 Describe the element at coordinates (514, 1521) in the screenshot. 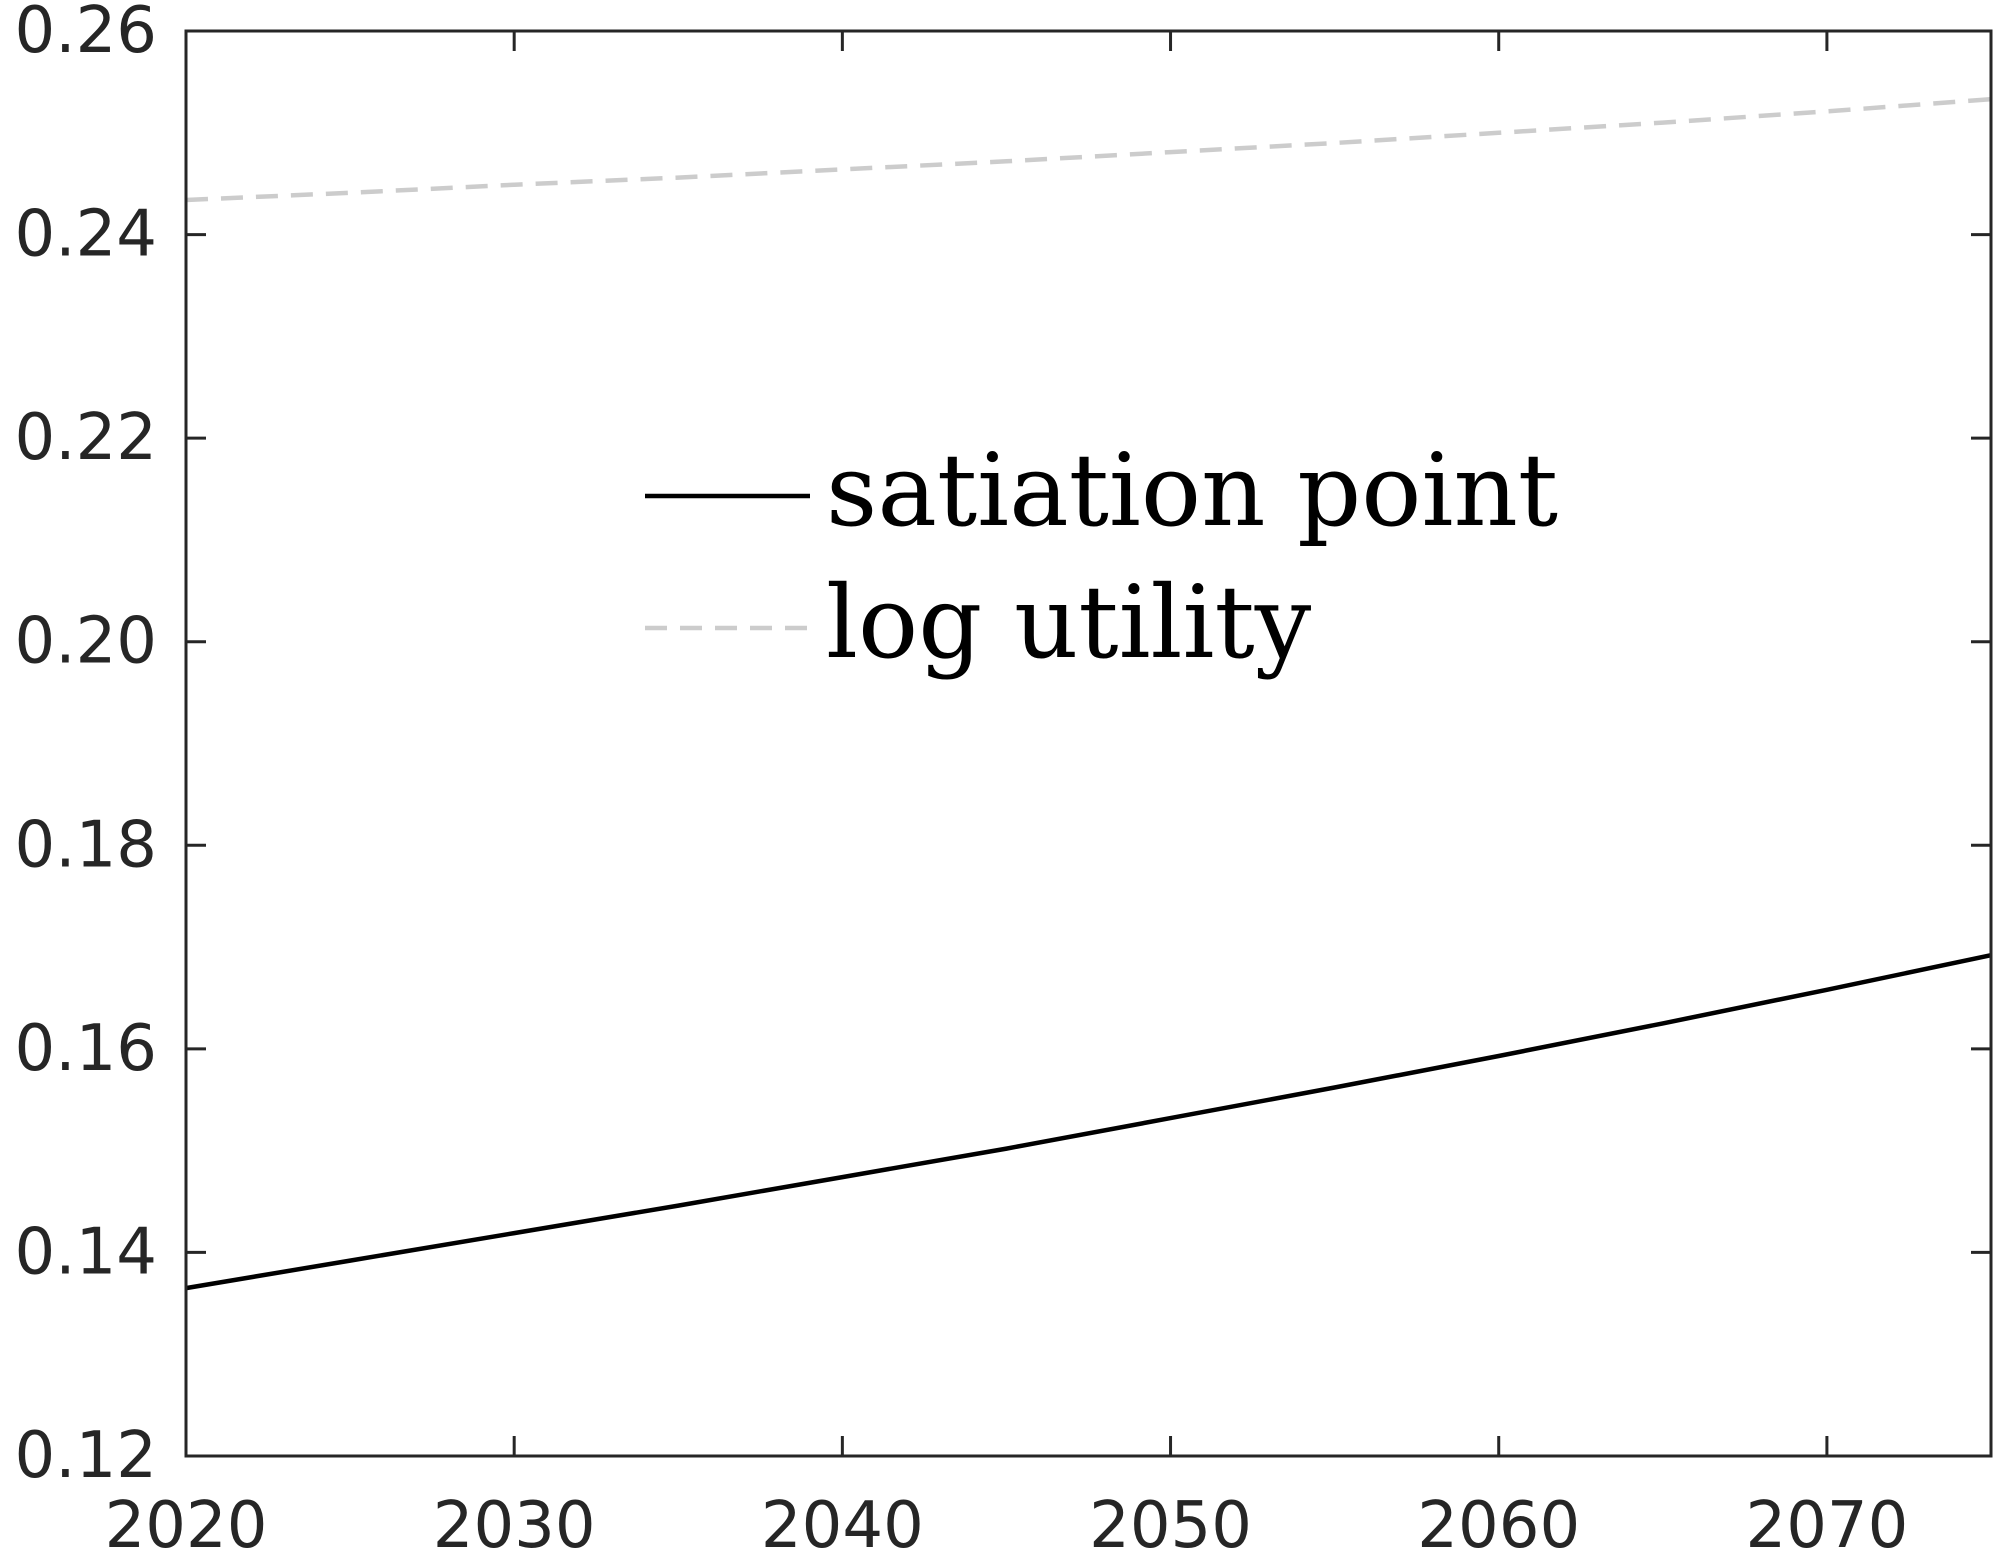

I see `x-tick-label: 2030` at that location.